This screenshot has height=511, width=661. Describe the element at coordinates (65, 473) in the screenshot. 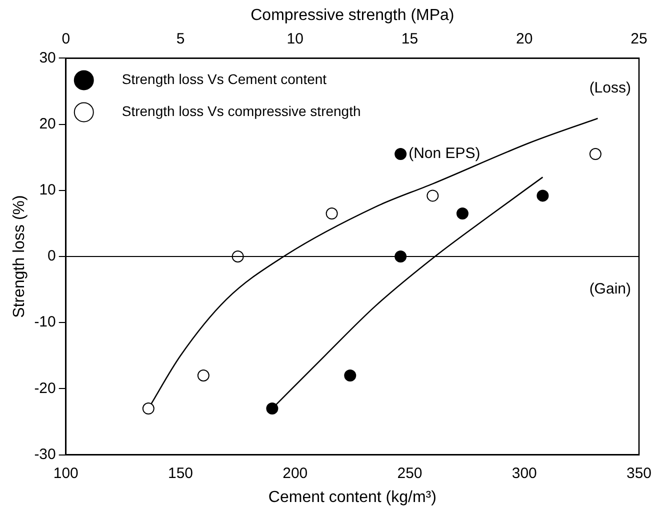

I see `x-tick-label: 100` at that location.